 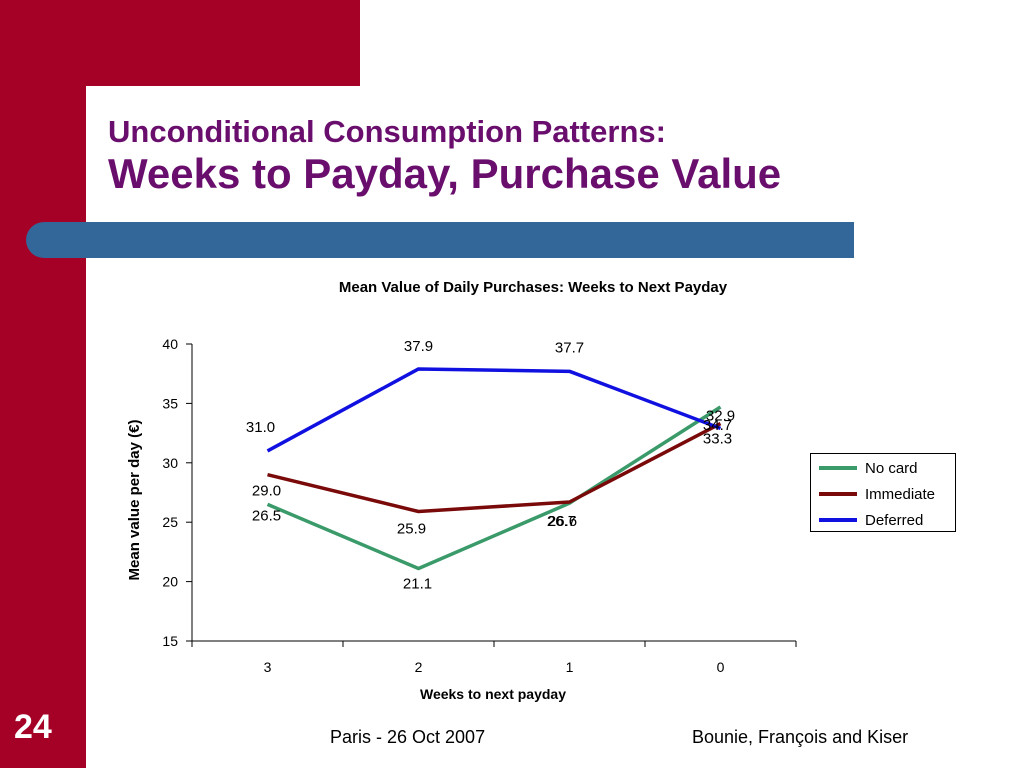 I want to click on legend-label-immediate: Immediate, so click(x=900, y=494).